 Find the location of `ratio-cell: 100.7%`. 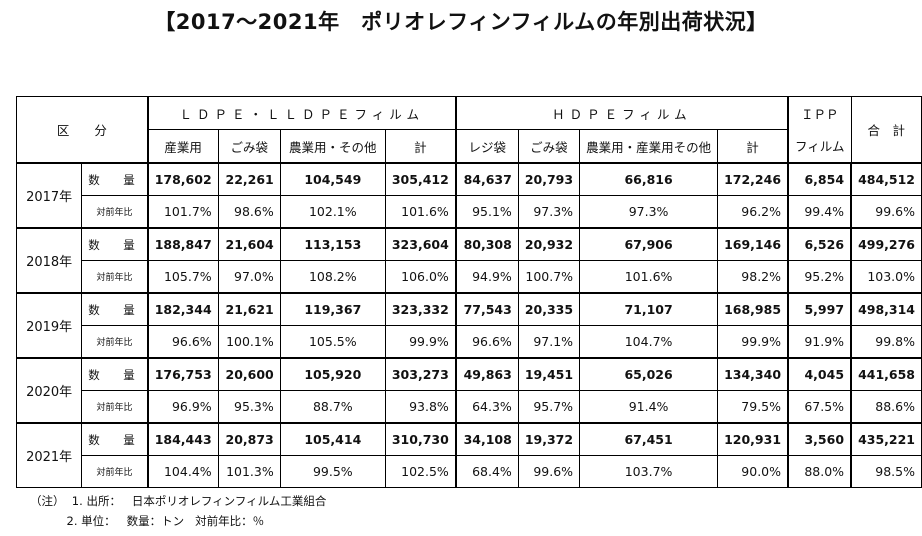

ratio-cell: 100.7% is located at coordinates (549, 277).